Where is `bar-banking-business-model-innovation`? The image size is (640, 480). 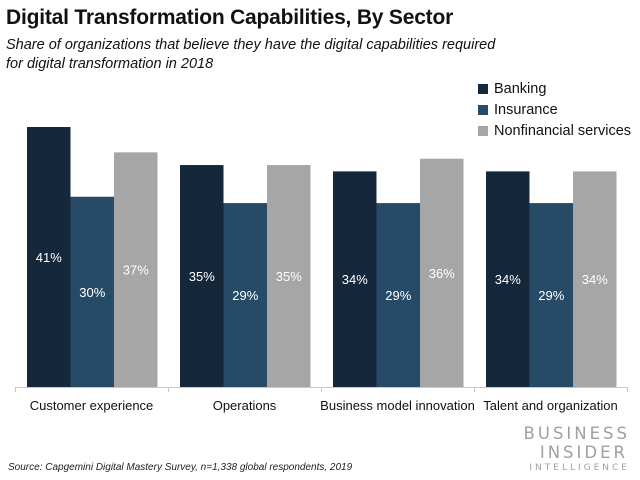
bar-banking-business-model-innovation is located at coordinates (355, 279).